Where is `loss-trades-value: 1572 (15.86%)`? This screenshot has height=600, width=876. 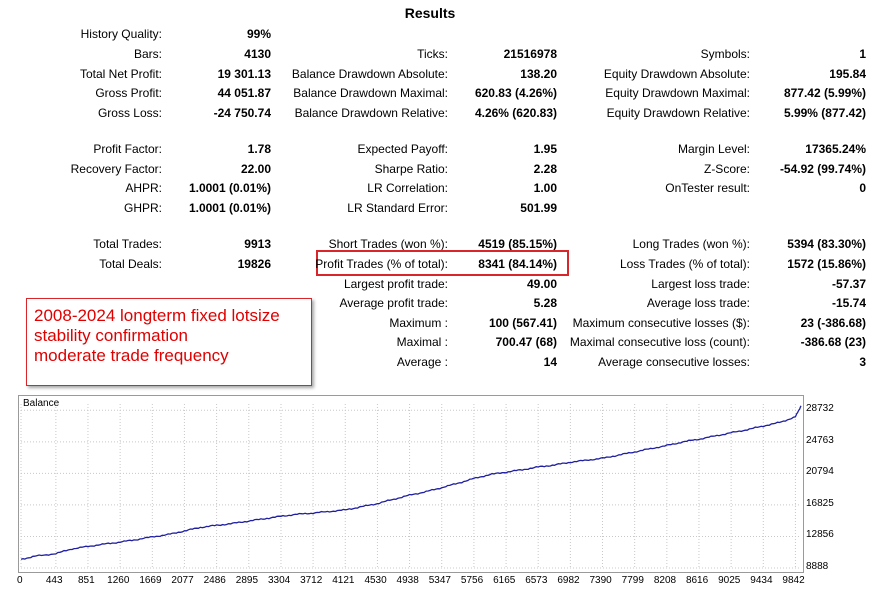 loss-trades-value: 1572 (15.86%) is located at coordinates (826, 264).